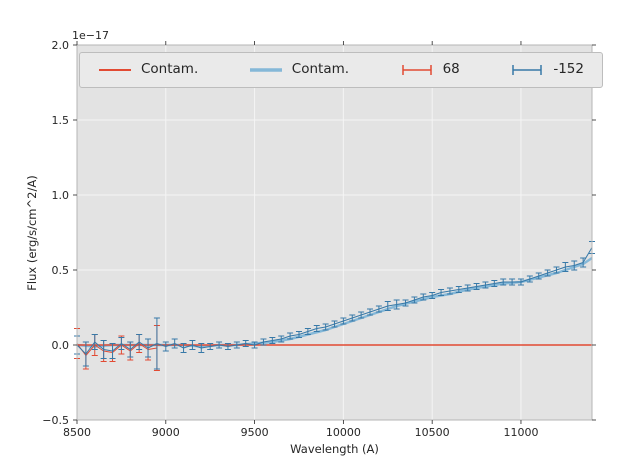 The height and width of the screenshot is (467, 617). Describe the element at coordinates (166, 432) in the screenshot. I see `x-tick-label: 9000` at that location.